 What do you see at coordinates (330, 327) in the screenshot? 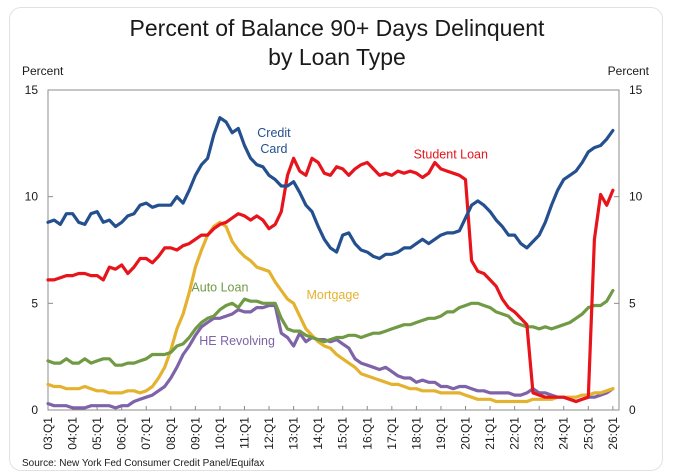
I see `series-line-auto-loan` at bounding box center [330, 327].